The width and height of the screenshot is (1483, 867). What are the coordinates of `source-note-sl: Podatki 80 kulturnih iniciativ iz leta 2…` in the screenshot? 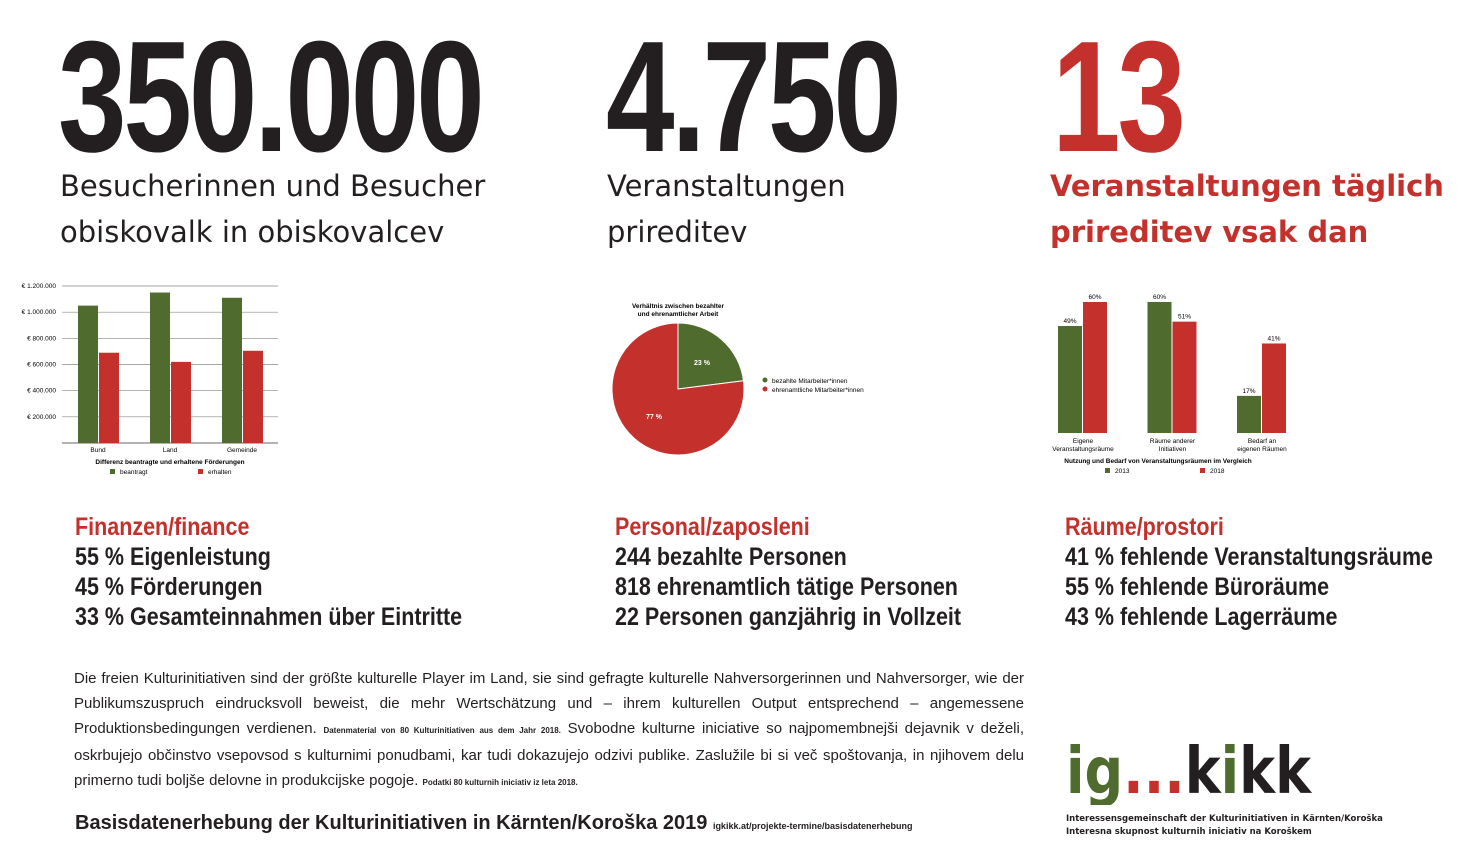 It's located at (500, 782).